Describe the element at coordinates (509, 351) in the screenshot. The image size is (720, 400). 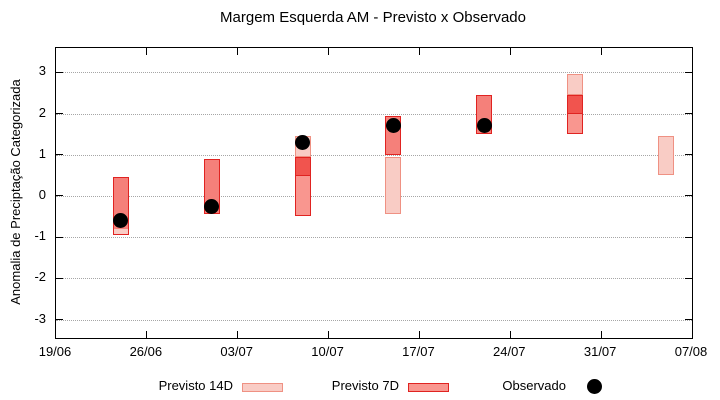
I see `x-tick-label: 24/07` at that location.